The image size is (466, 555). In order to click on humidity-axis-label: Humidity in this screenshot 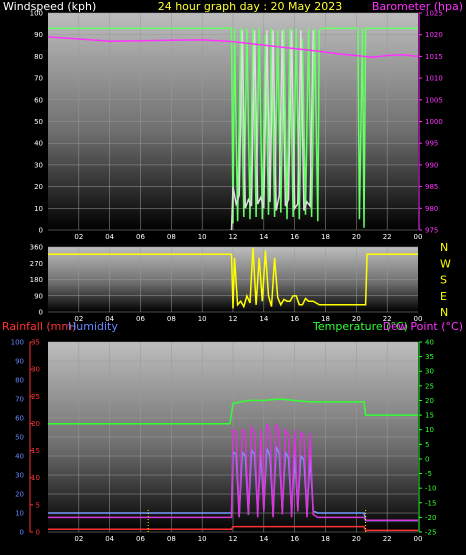, I will do `click(93, 326)`.